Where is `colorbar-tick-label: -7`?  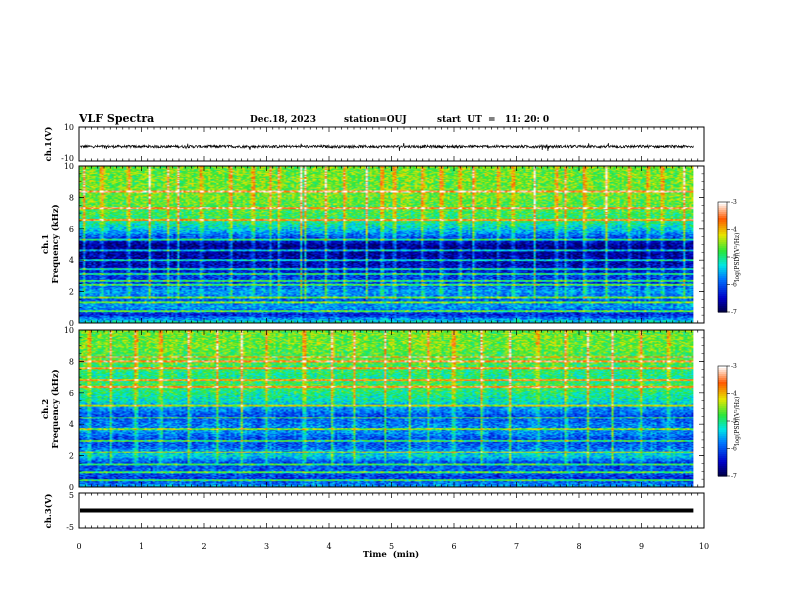
colorbar-tick-label: -7 is located at coordinates (734, 312).